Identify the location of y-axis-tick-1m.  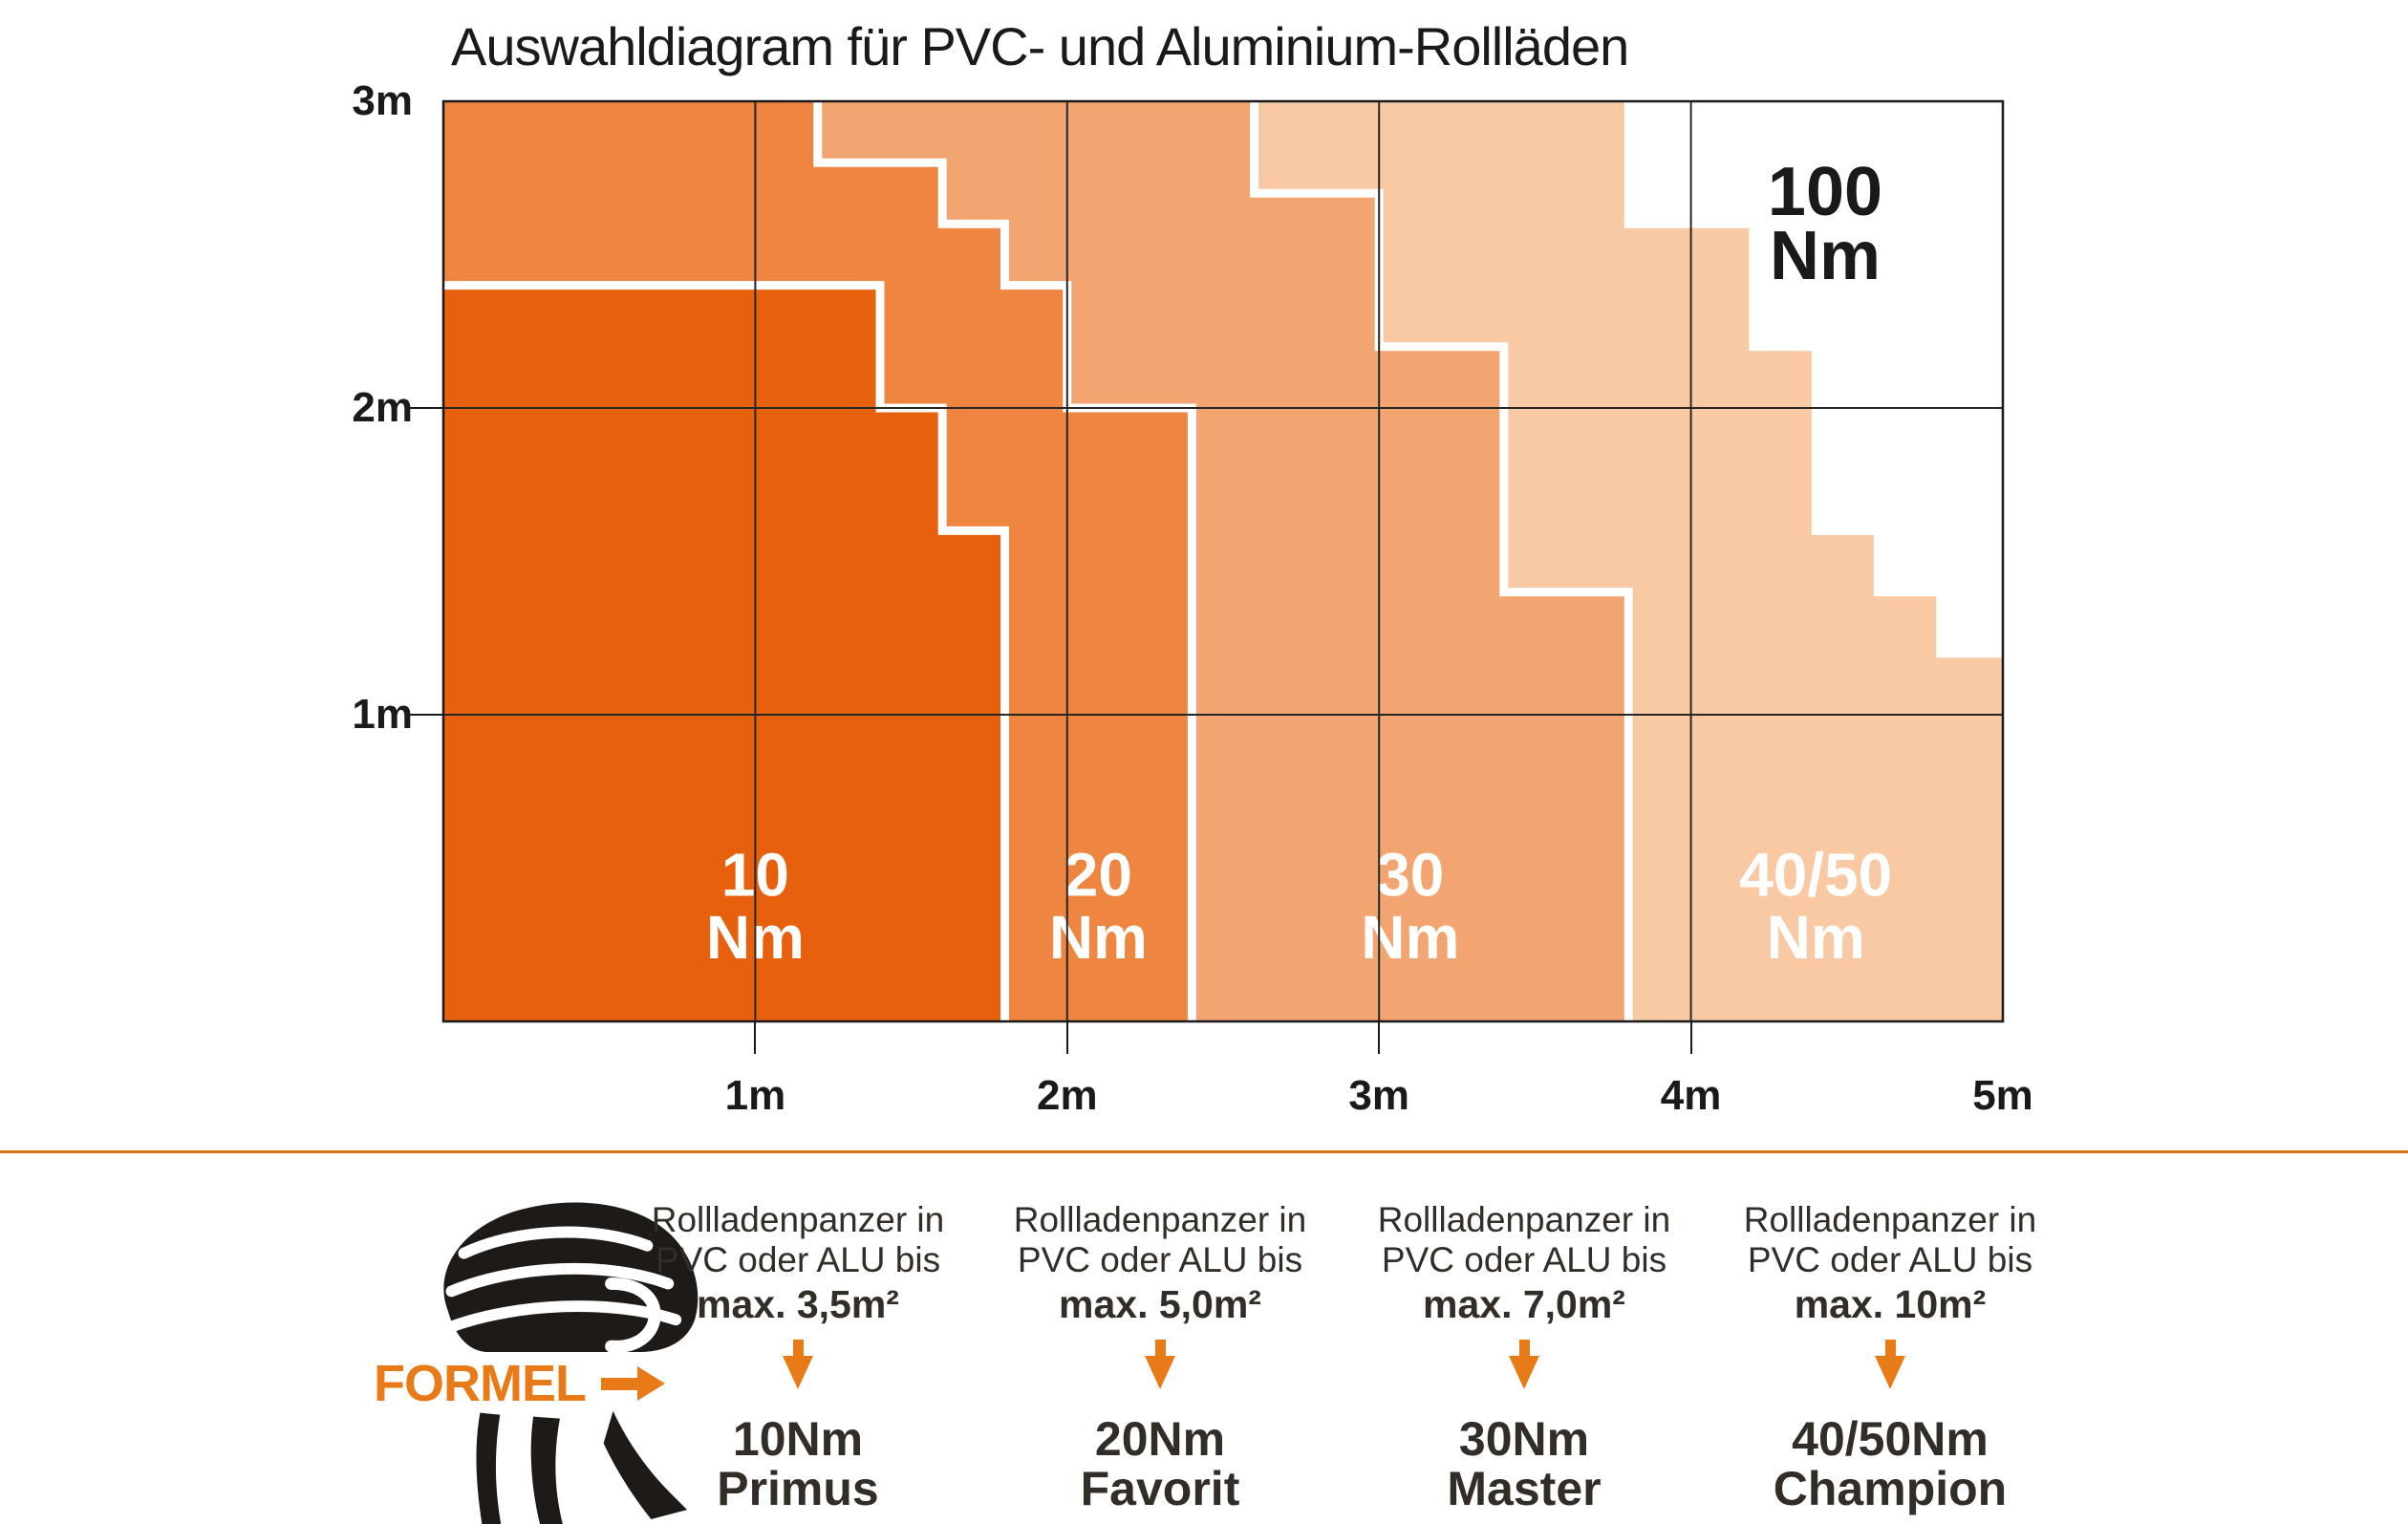
(424, 715).